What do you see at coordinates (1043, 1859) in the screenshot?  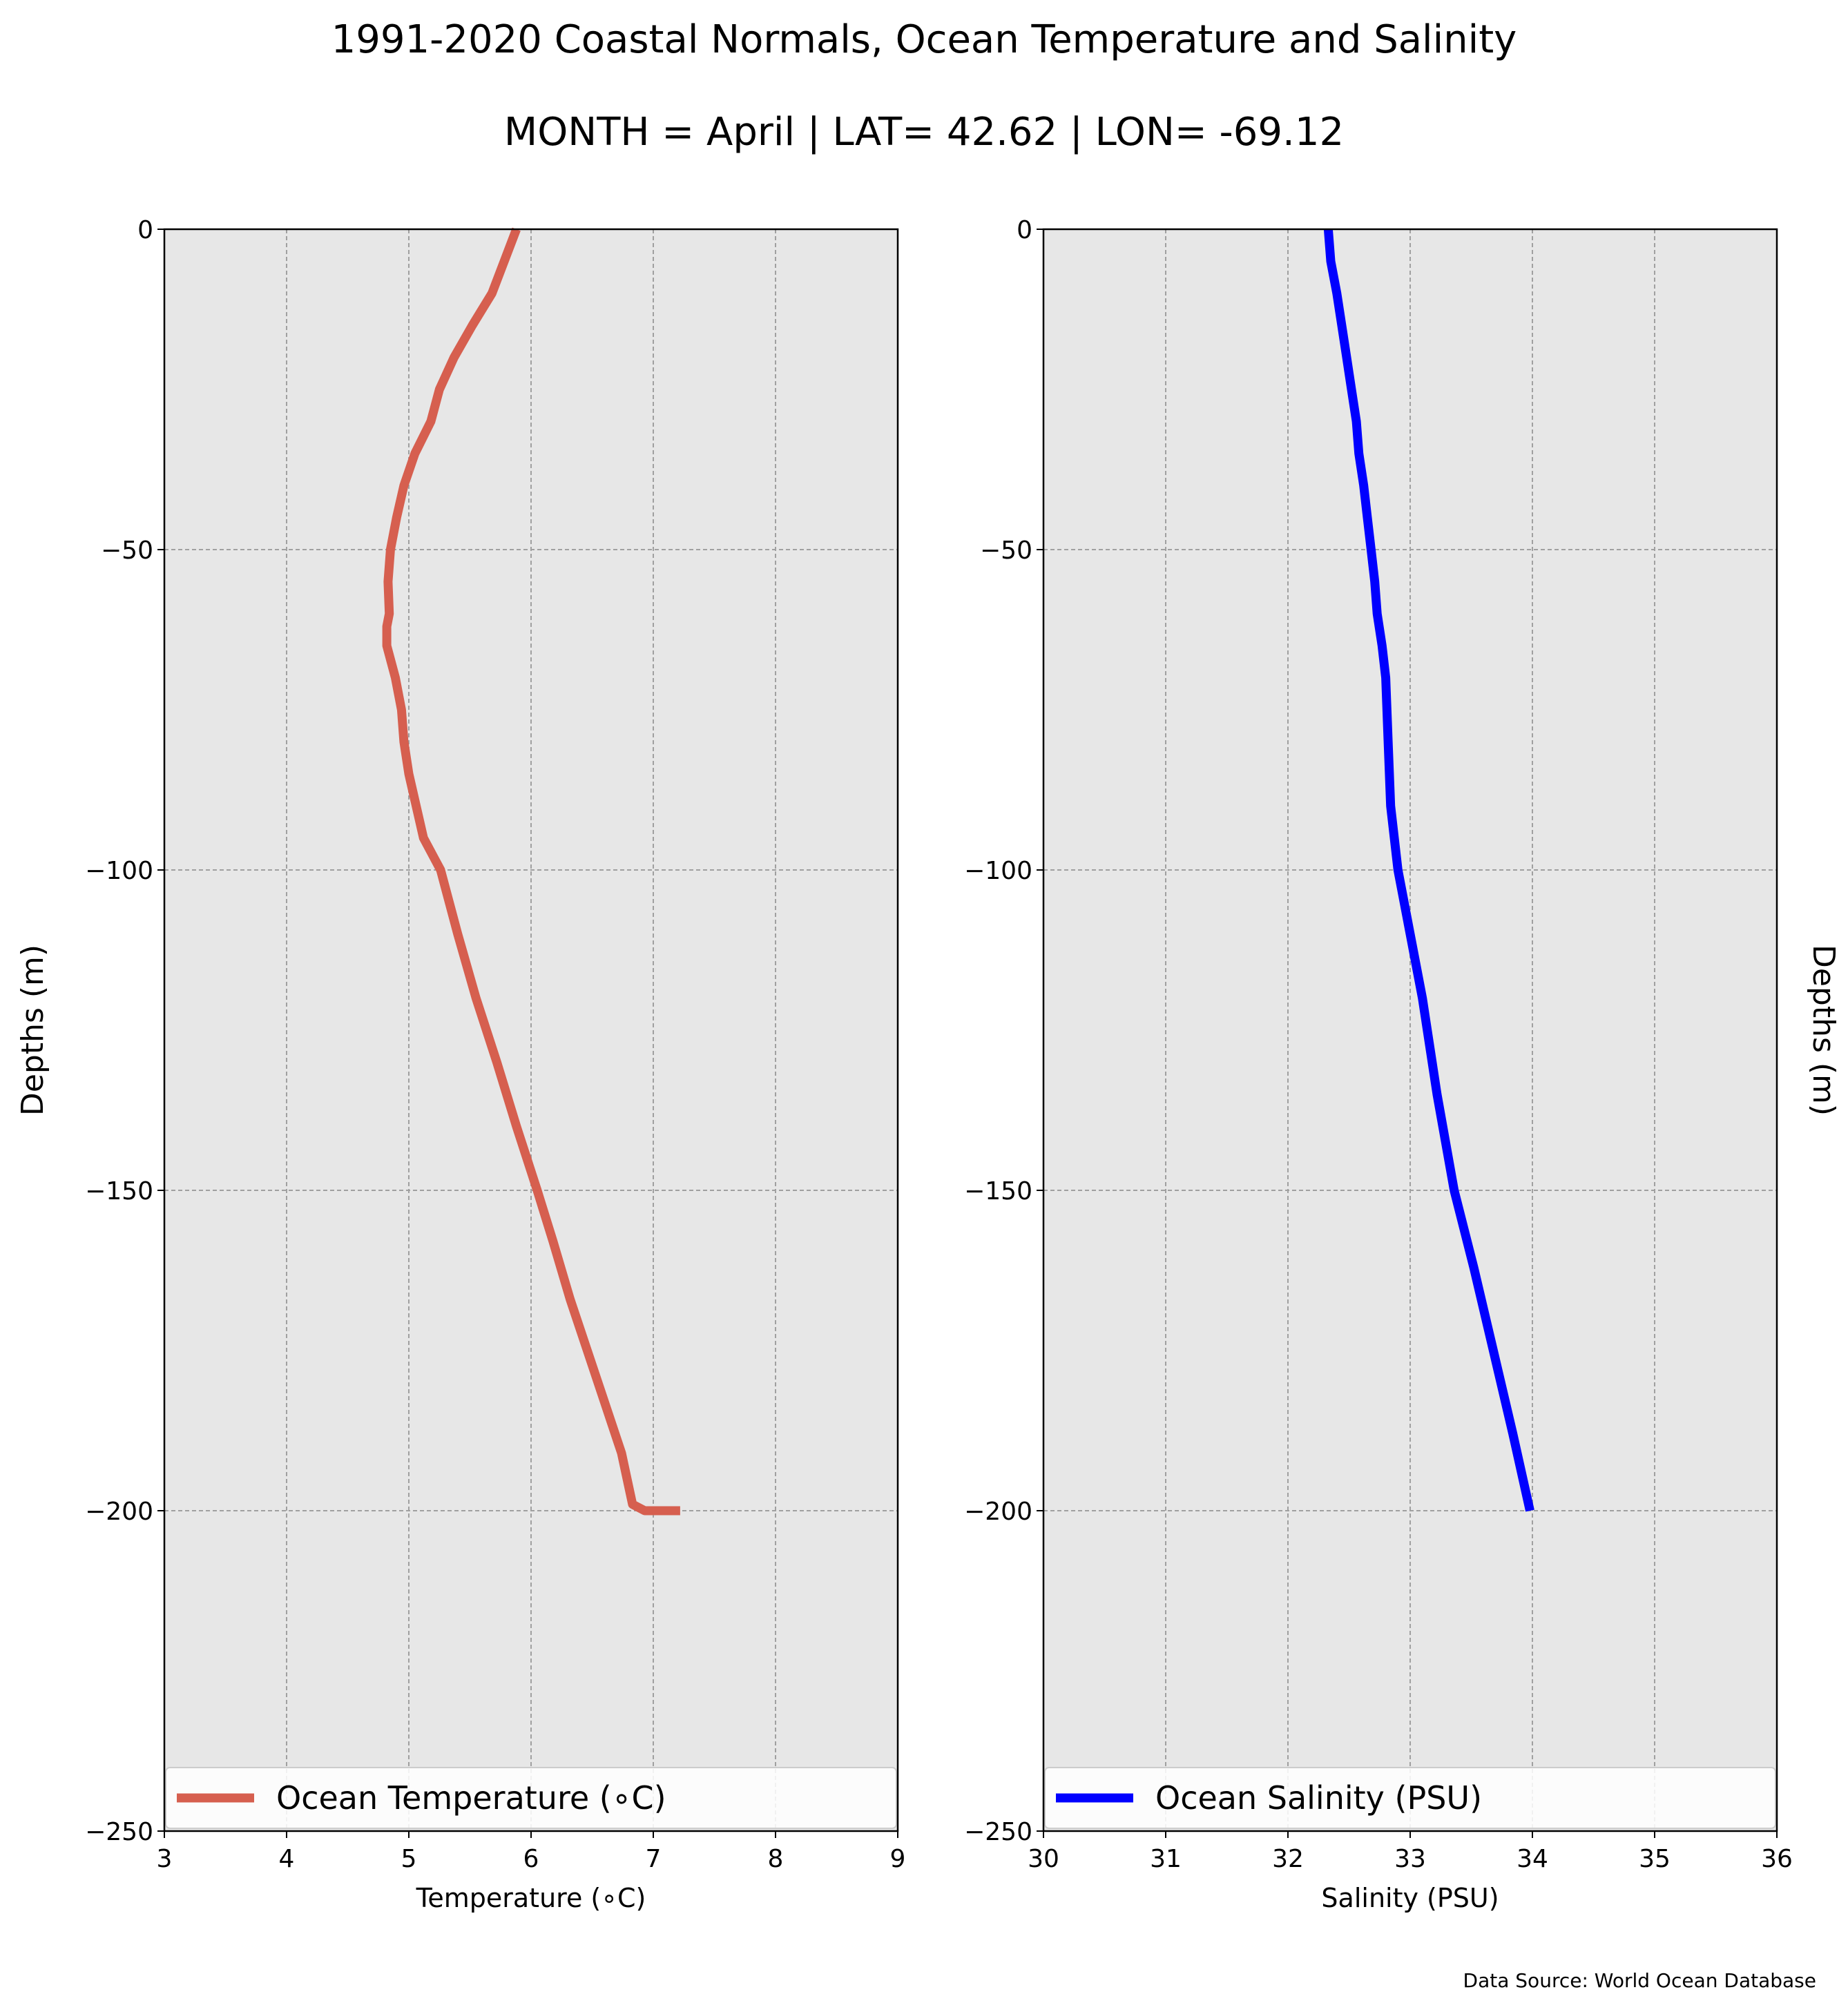 I see `salinity-x-tick-label: 30` at bounding box center [1043, 1859].